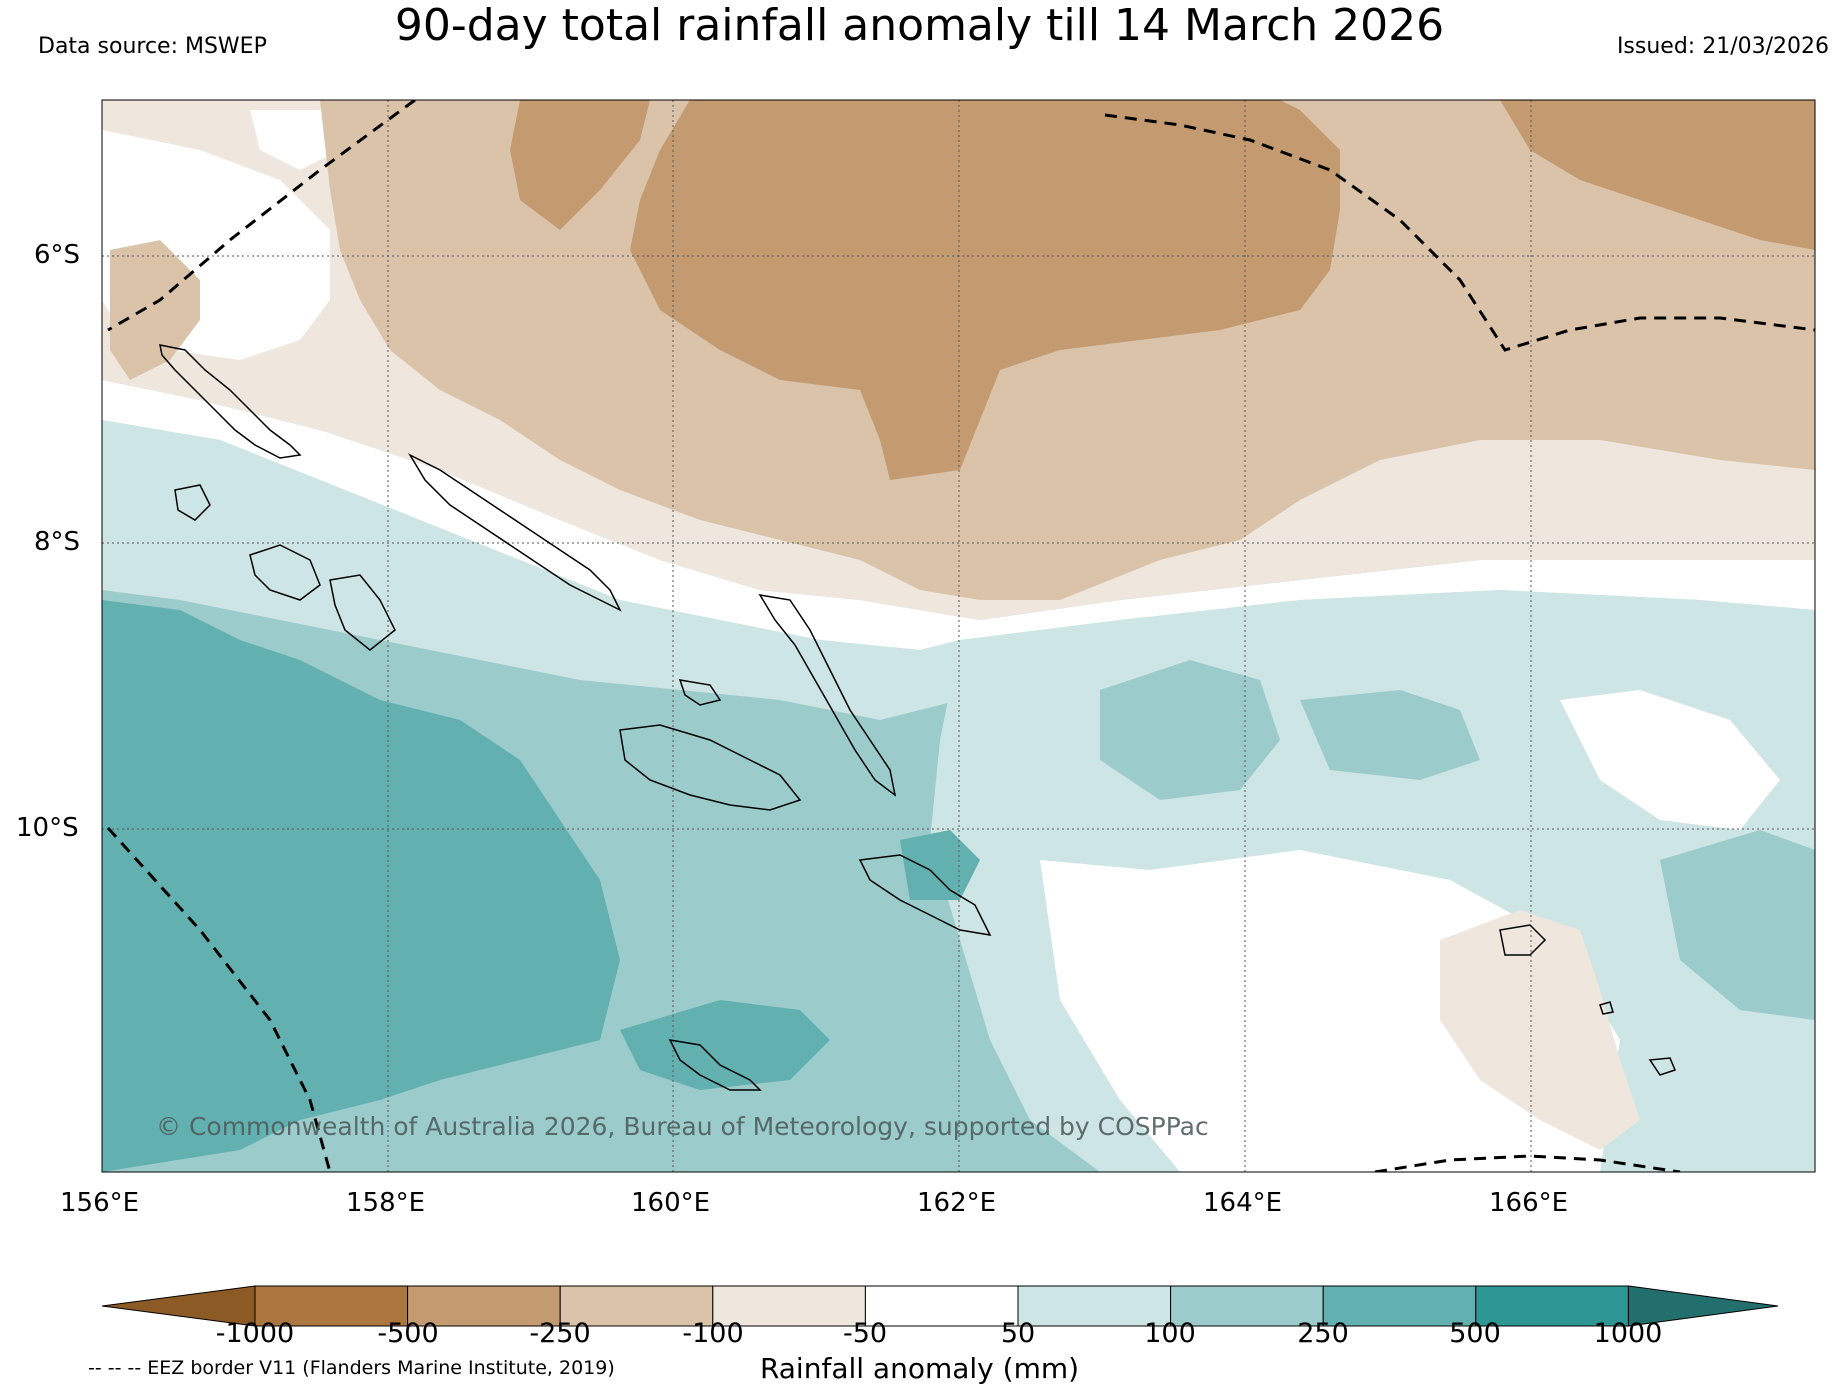 The height and width of the screenshot is (1385, 1839). I want to click on island-vanikoro, so click(1662, 1066).